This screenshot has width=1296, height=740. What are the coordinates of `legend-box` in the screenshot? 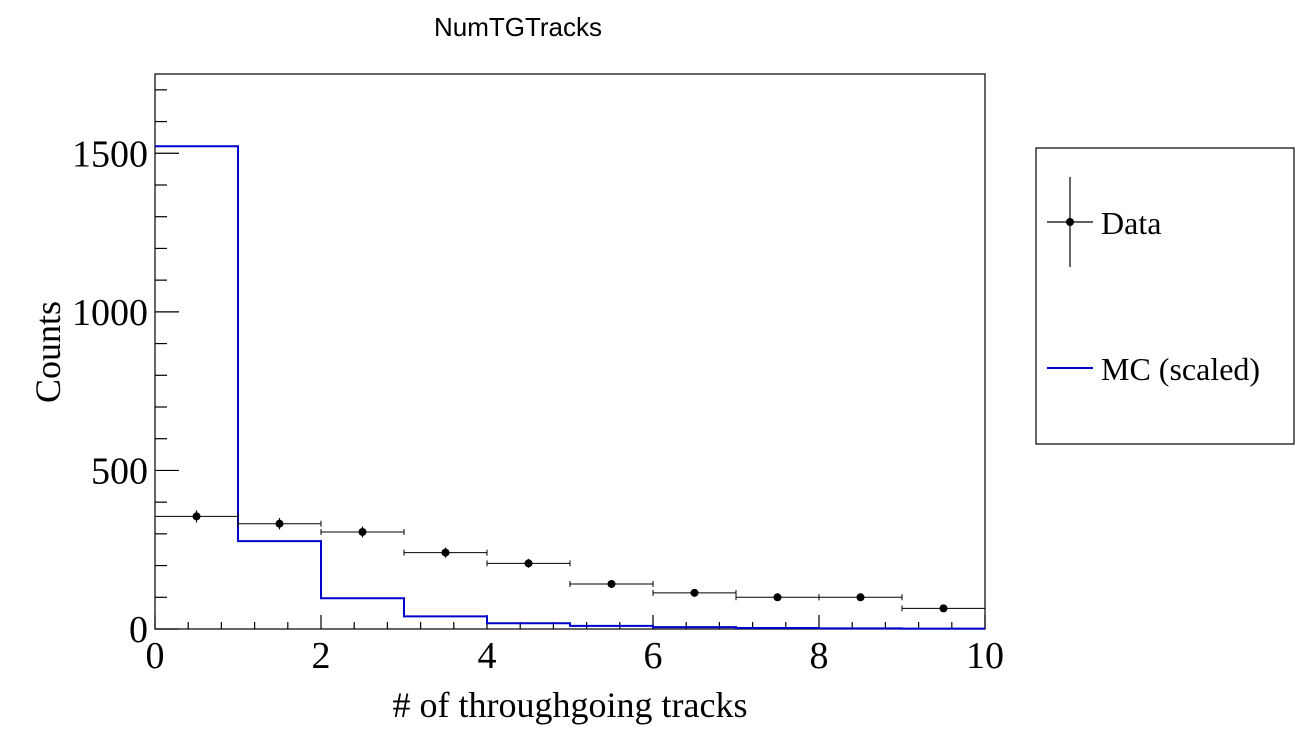 It's located at (1165, 296).